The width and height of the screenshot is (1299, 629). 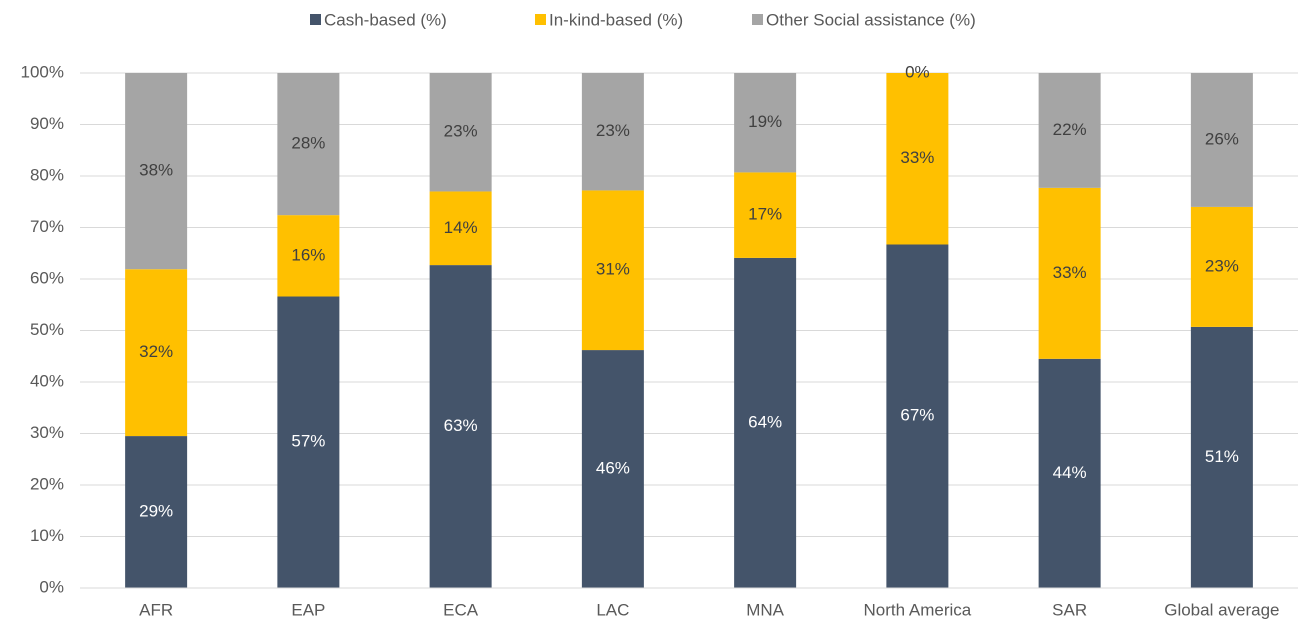 I want to click on data-label: 38%, so click(x=156, y=170).